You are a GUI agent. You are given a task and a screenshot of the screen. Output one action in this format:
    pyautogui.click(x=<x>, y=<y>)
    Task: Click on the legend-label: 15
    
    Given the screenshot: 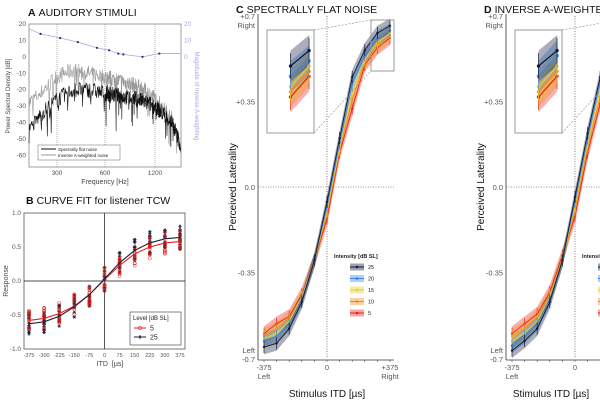 What is the action you would take?
    pyautogui.click(x=371, y=291)
    